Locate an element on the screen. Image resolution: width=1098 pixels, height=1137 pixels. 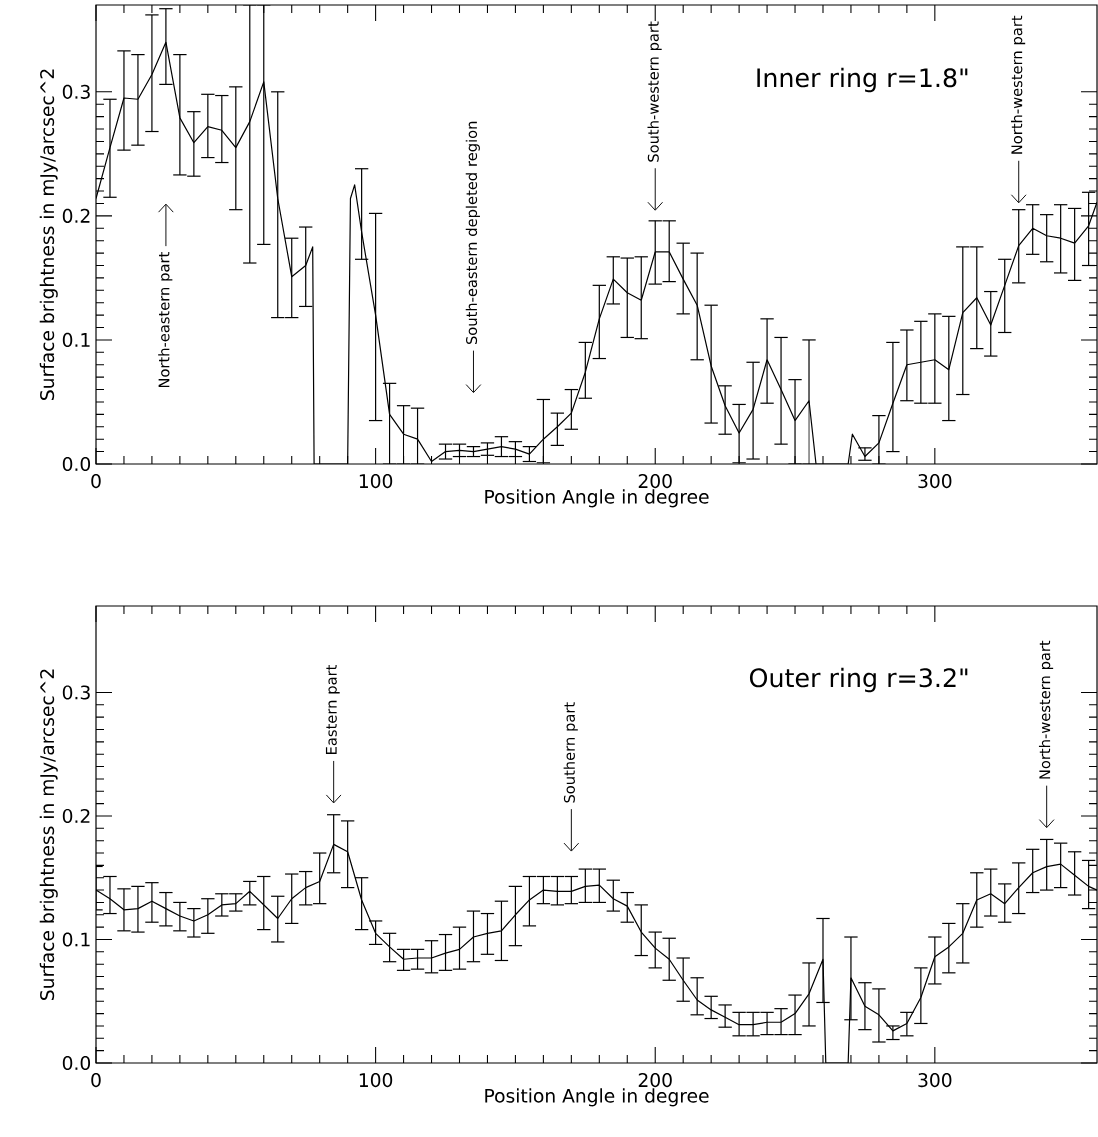
annotation: South-eastern depleted region is located at coordinates (472, 233).